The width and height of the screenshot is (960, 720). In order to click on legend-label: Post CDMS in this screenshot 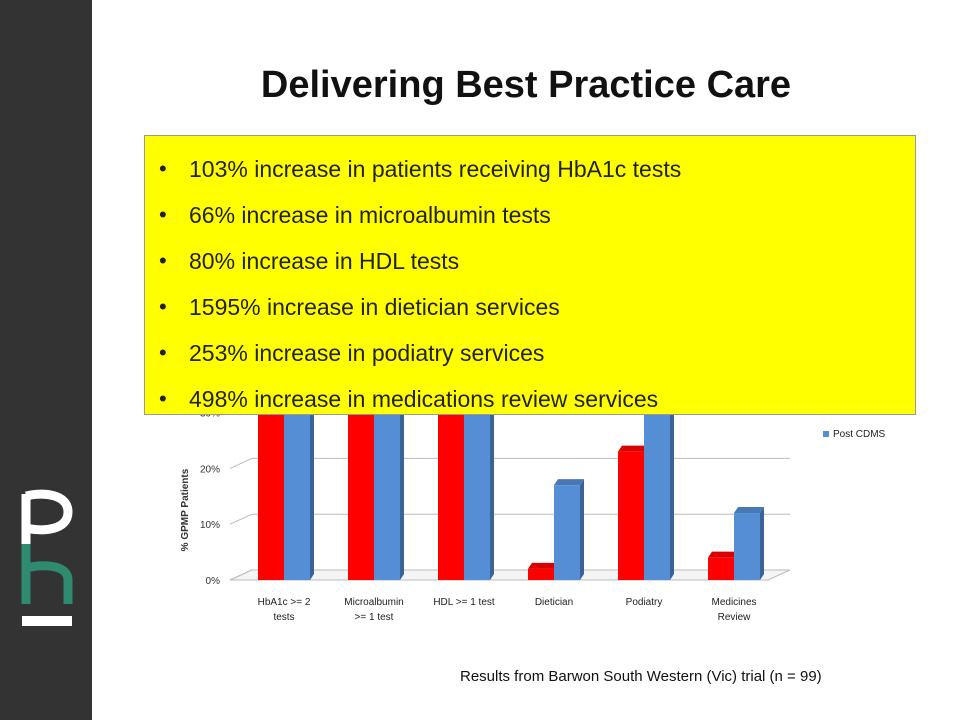, I will do `click(859, 434)`.